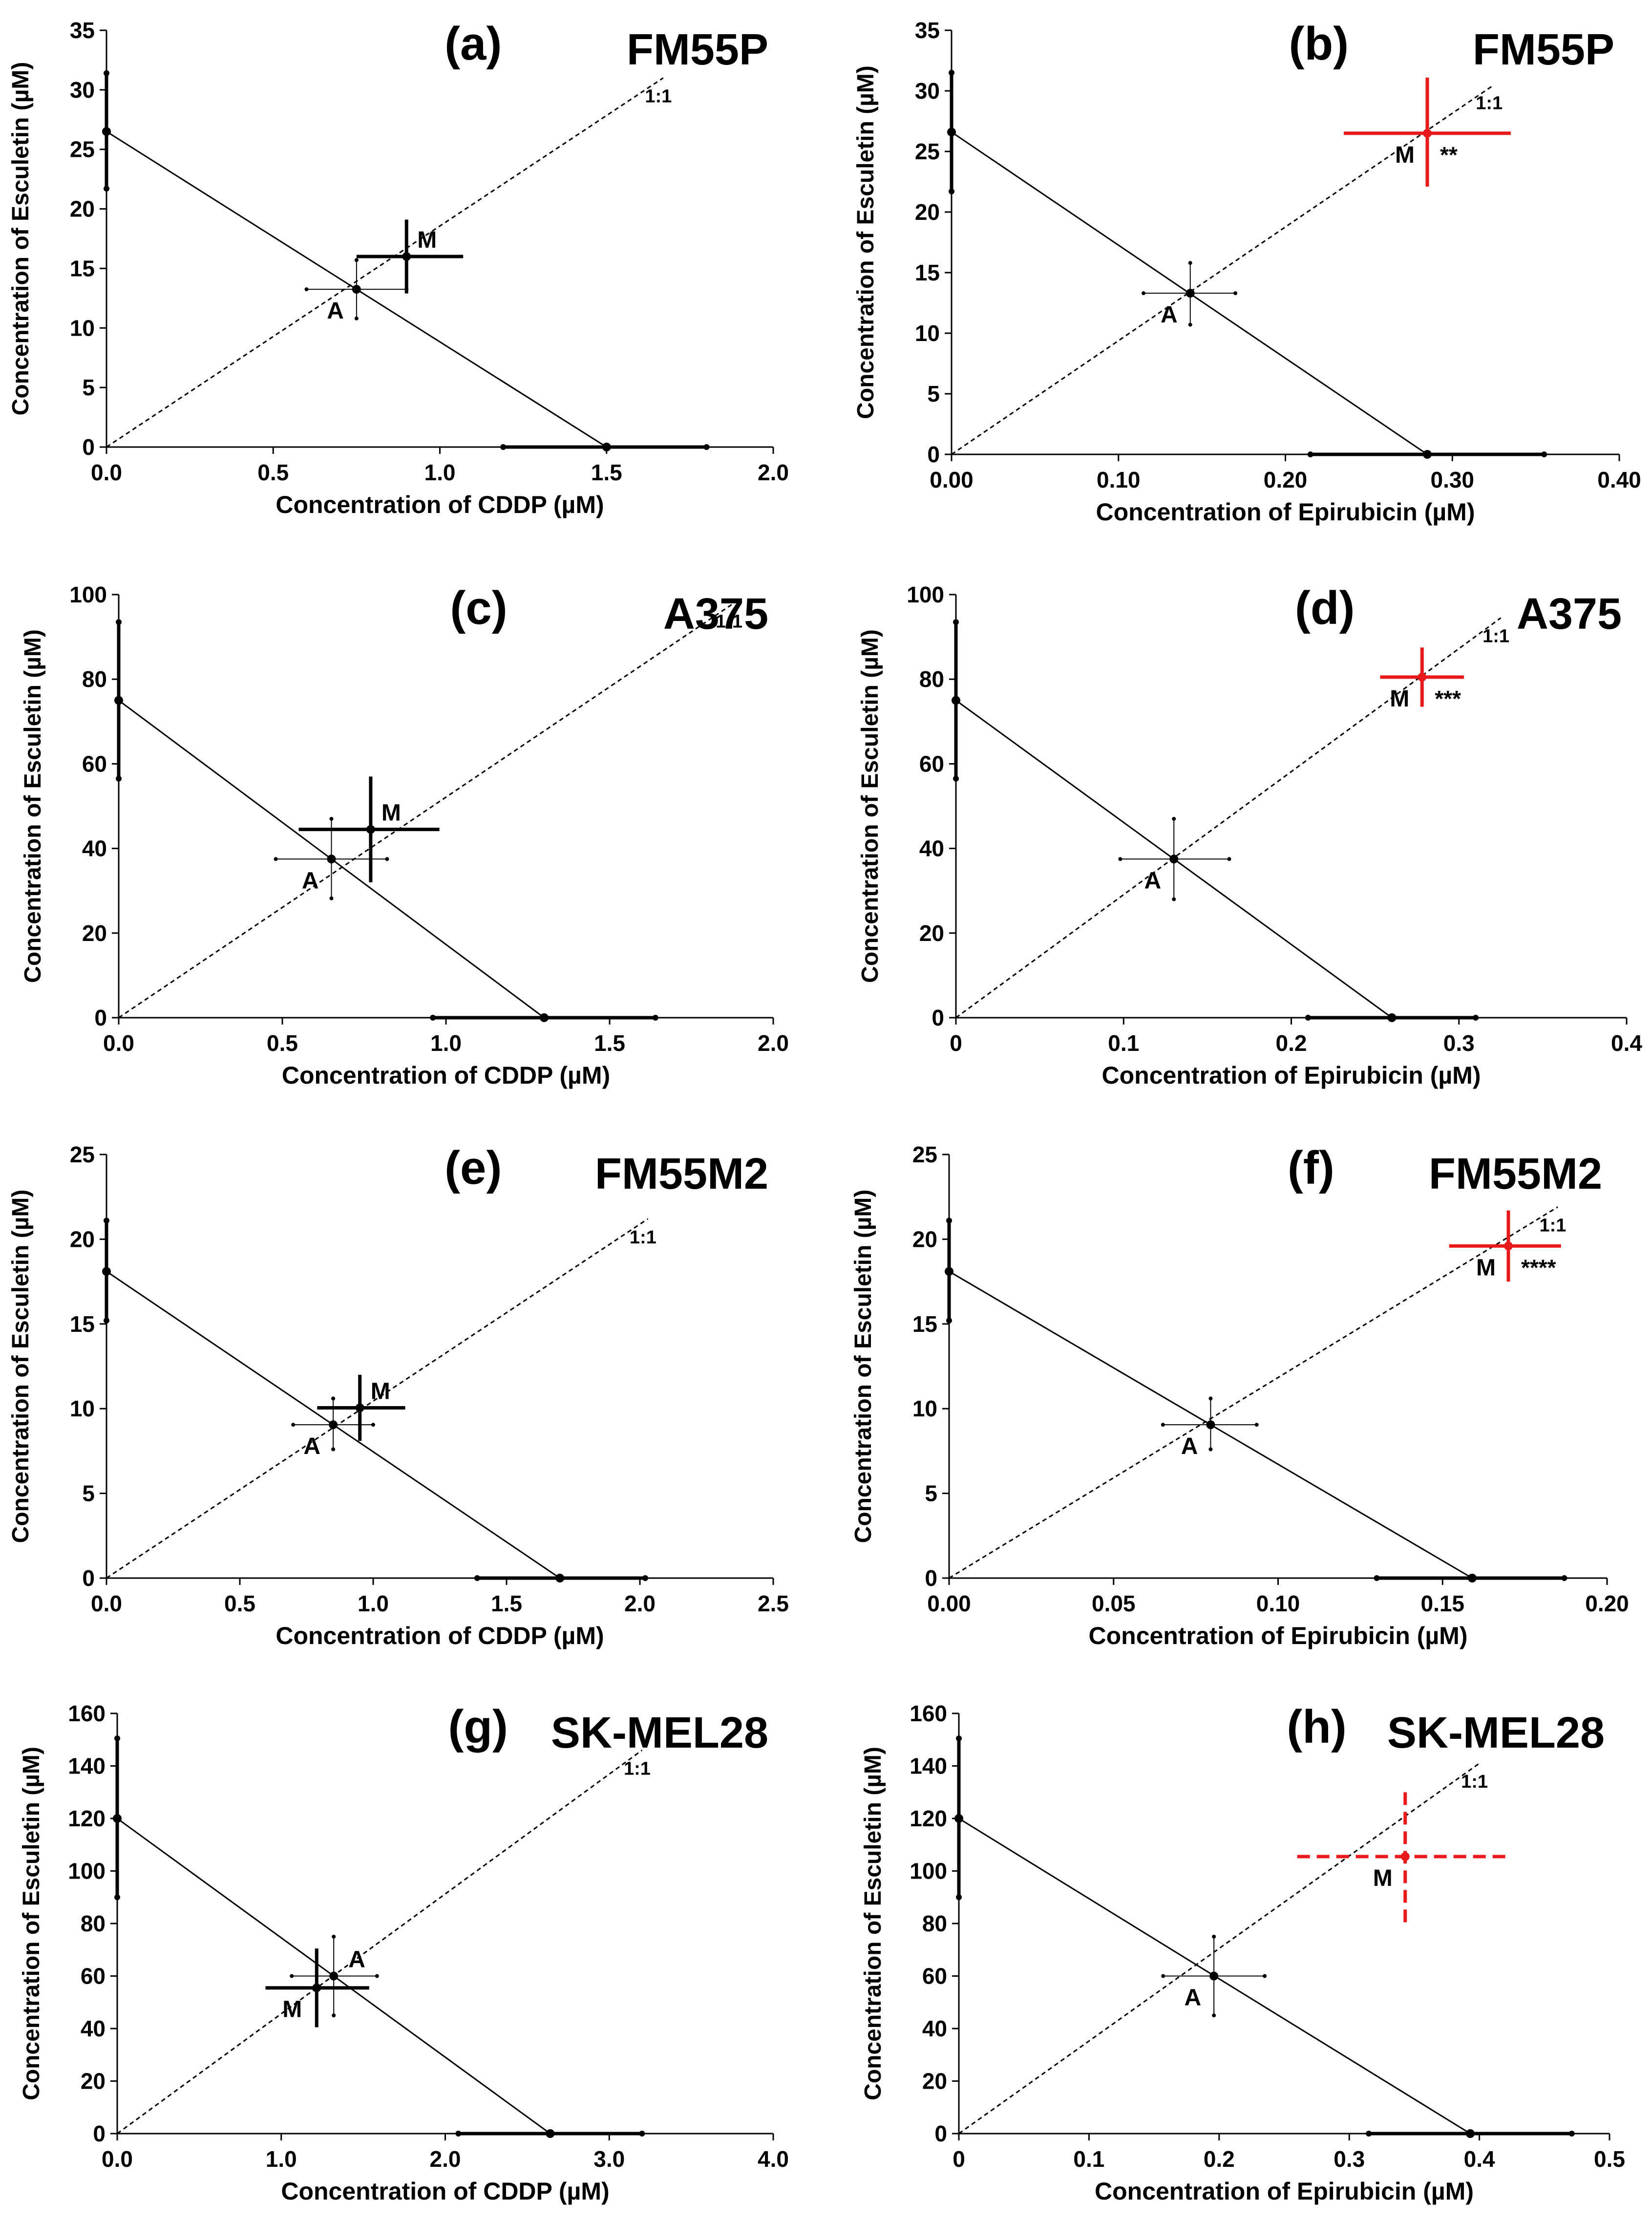 The image size is (1652, 2223). What do you see at coordinates (473, 1168) in the screenshot?
I see `panel-label: (e)` at bounding box center [473, 1168].